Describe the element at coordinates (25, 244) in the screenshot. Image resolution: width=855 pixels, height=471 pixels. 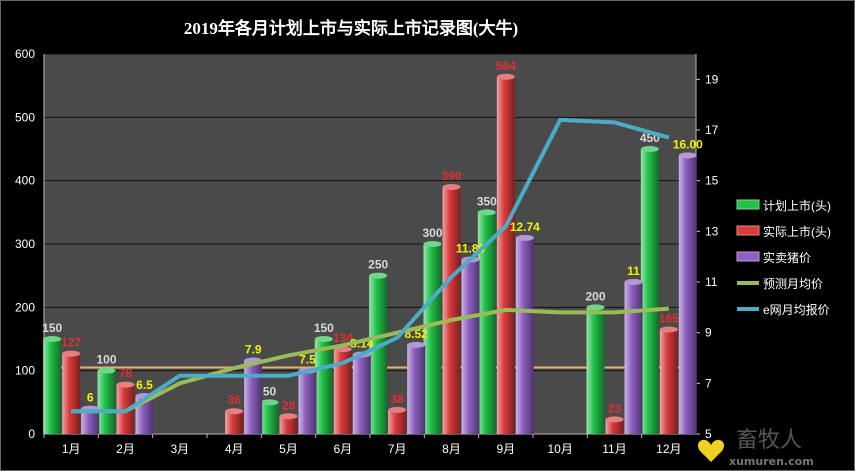
I see `y-tick-label: 300` at that location.